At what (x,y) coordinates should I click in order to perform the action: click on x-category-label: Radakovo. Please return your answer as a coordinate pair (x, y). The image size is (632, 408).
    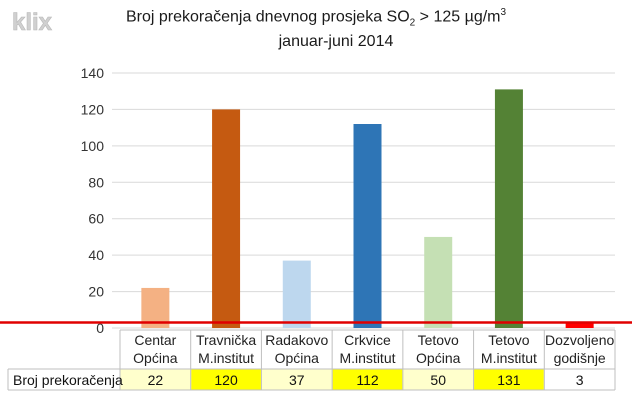
    Looking at the image, I should click on (296, 340).